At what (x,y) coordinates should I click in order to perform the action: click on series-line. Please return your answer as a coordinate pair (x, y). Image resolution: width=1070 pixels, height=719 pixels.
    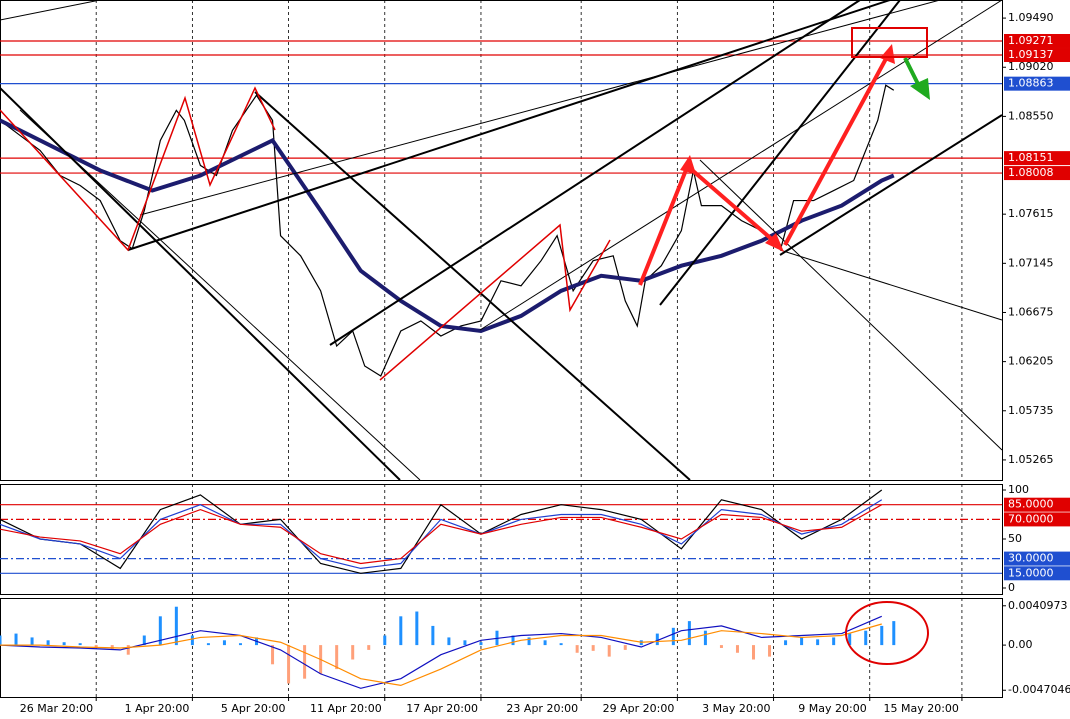
    Looking at the image, I should click on (441, 534).